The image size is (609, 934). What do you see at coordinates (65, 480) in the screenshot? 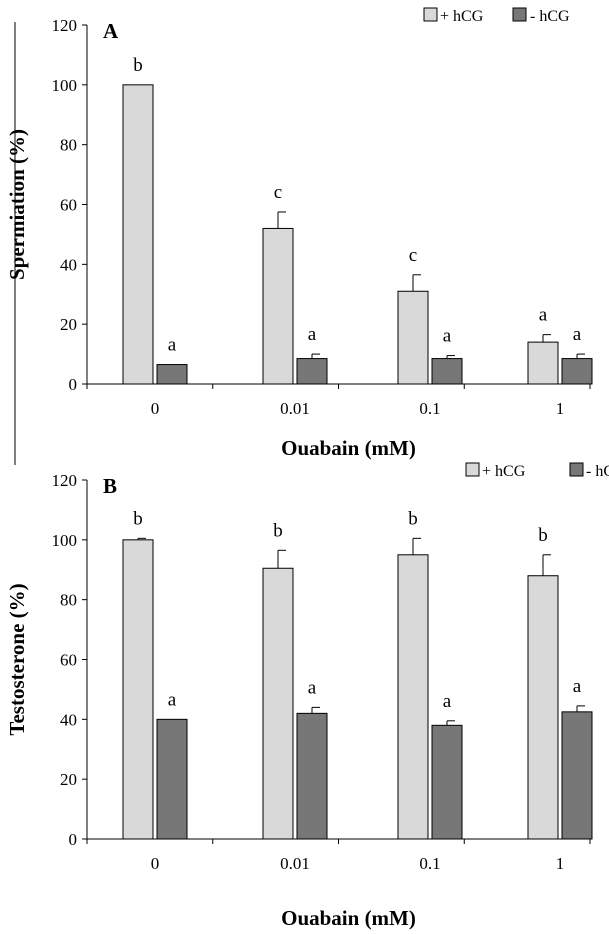
I see `panel-b-y-tick-label: 120` at bounding box center [65, 480].